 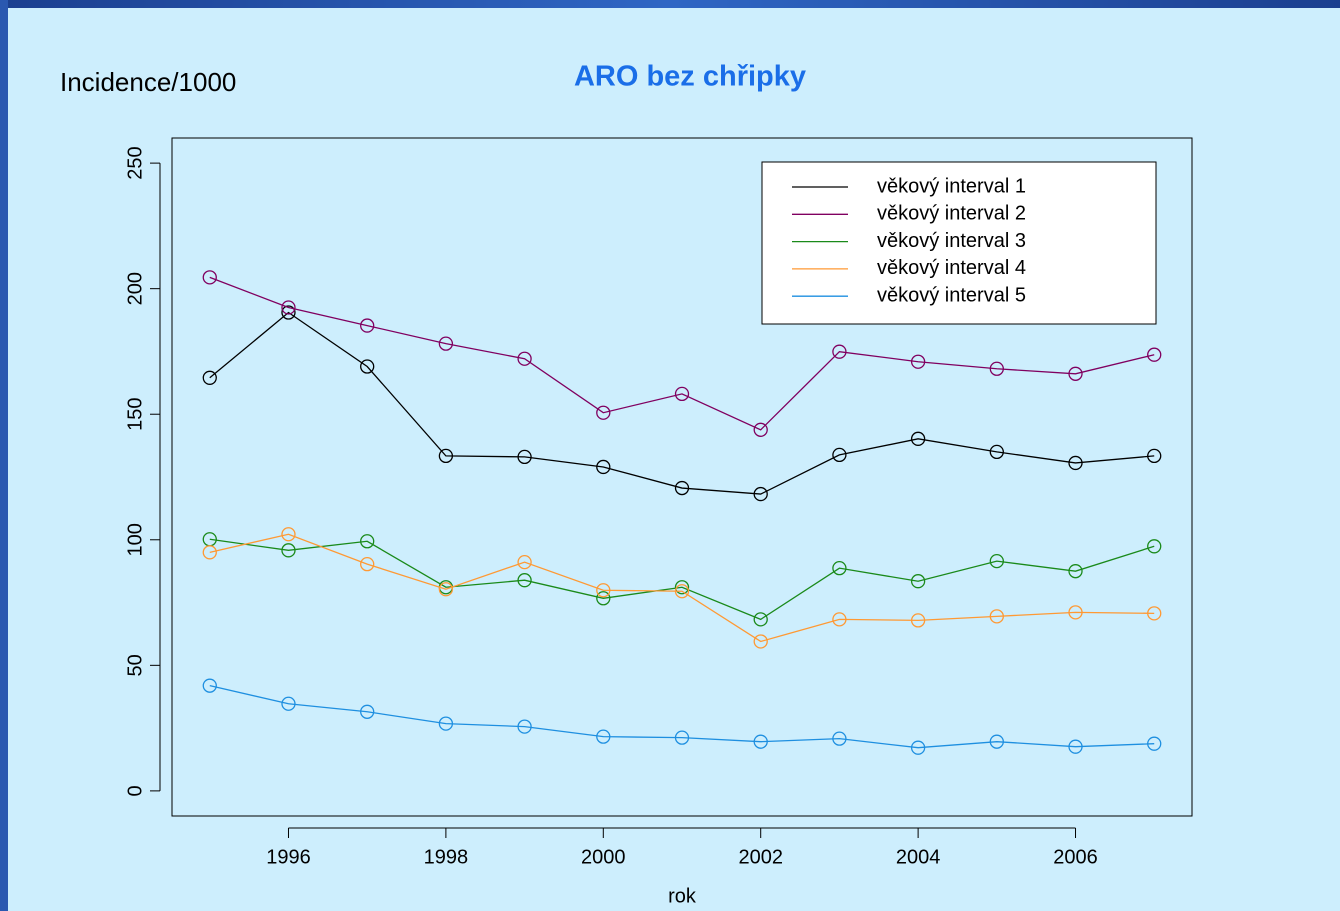 I want to click on x-tick-label: 1996, so click(x=288, y=857).